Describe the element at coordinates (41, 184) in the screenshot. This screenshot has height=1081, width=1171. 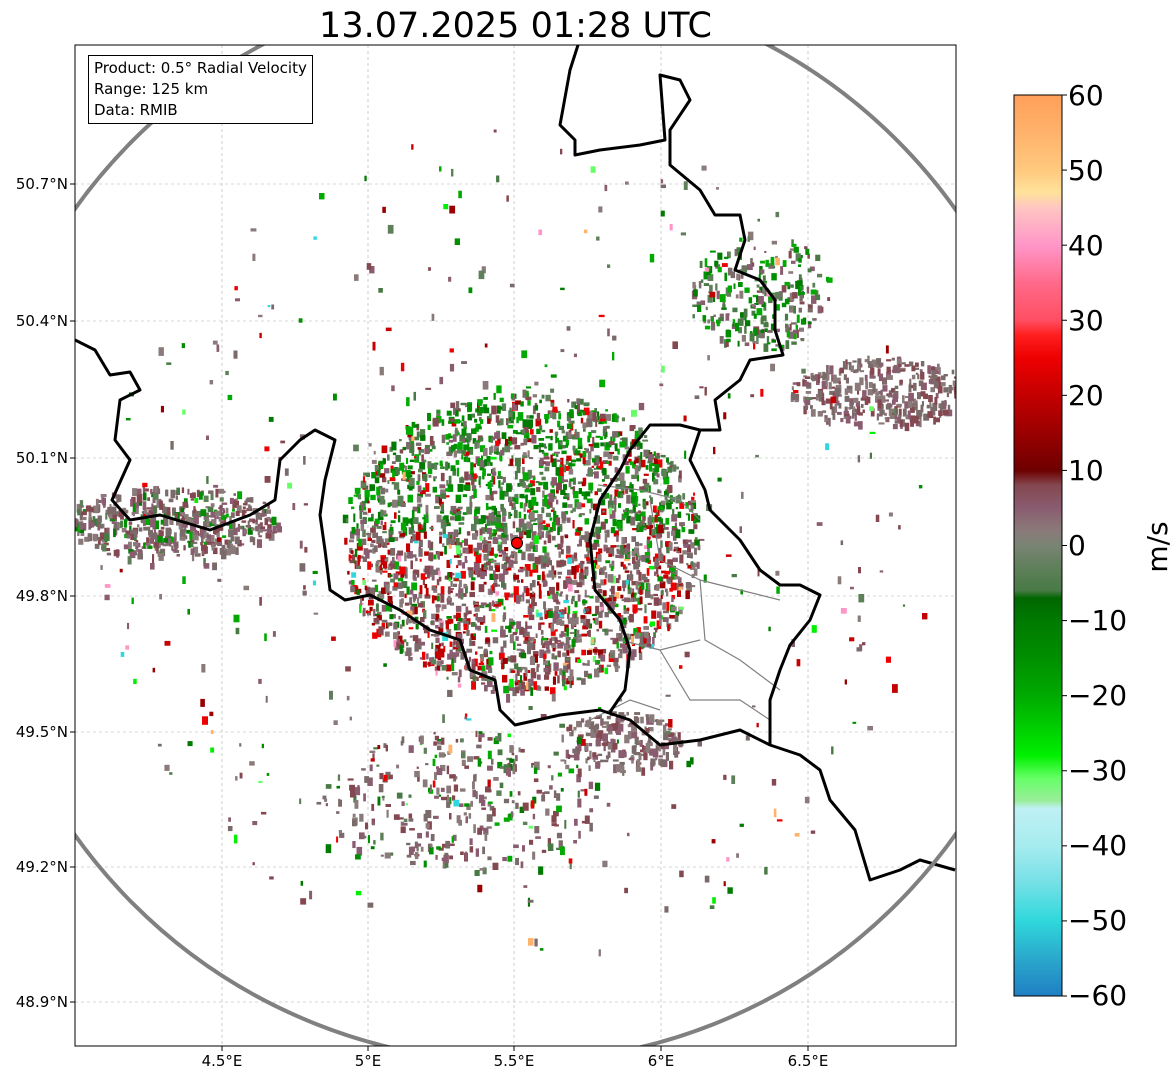
I see `lat-label: 50.7°N` at that location.